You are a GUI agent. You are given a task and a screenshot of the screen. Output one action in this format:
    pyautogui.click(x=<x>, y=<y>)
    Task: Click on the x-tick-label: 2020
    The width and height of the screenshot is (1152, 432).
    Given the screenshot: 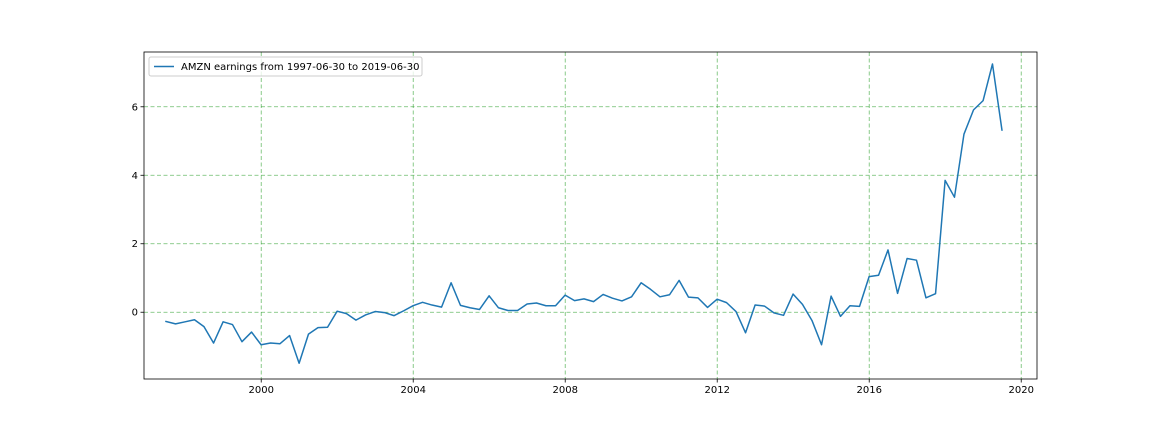 What is the action you would take?
    pyautogui.click(x=1020, y=390)
    